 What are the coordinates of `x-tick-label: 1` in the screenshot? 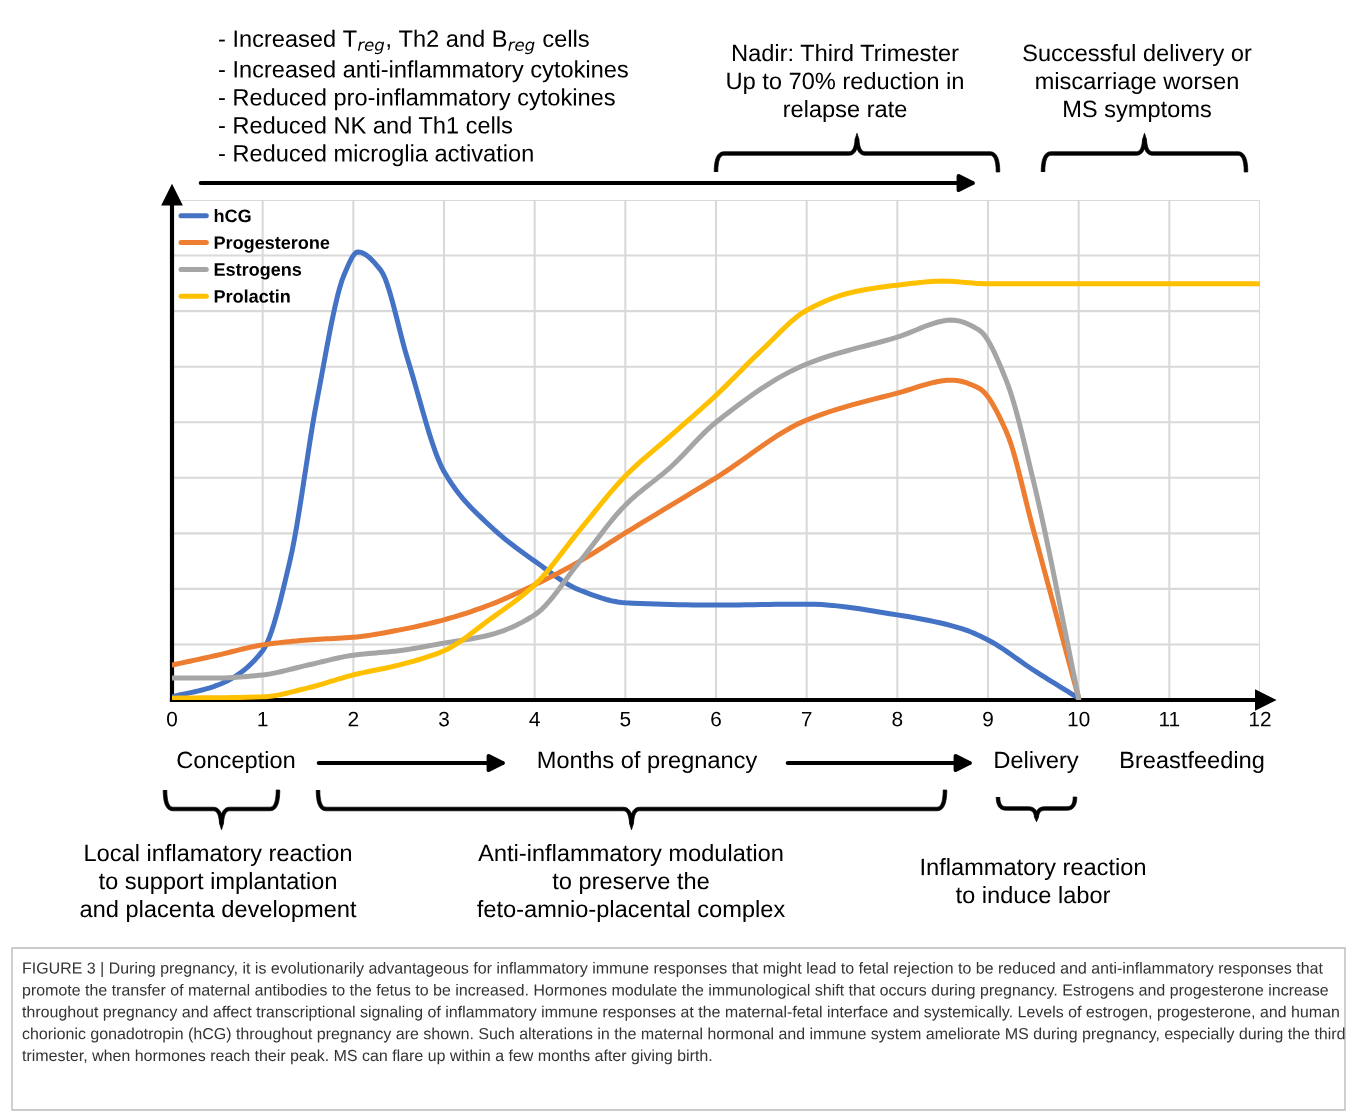 It's located at (263, 719).